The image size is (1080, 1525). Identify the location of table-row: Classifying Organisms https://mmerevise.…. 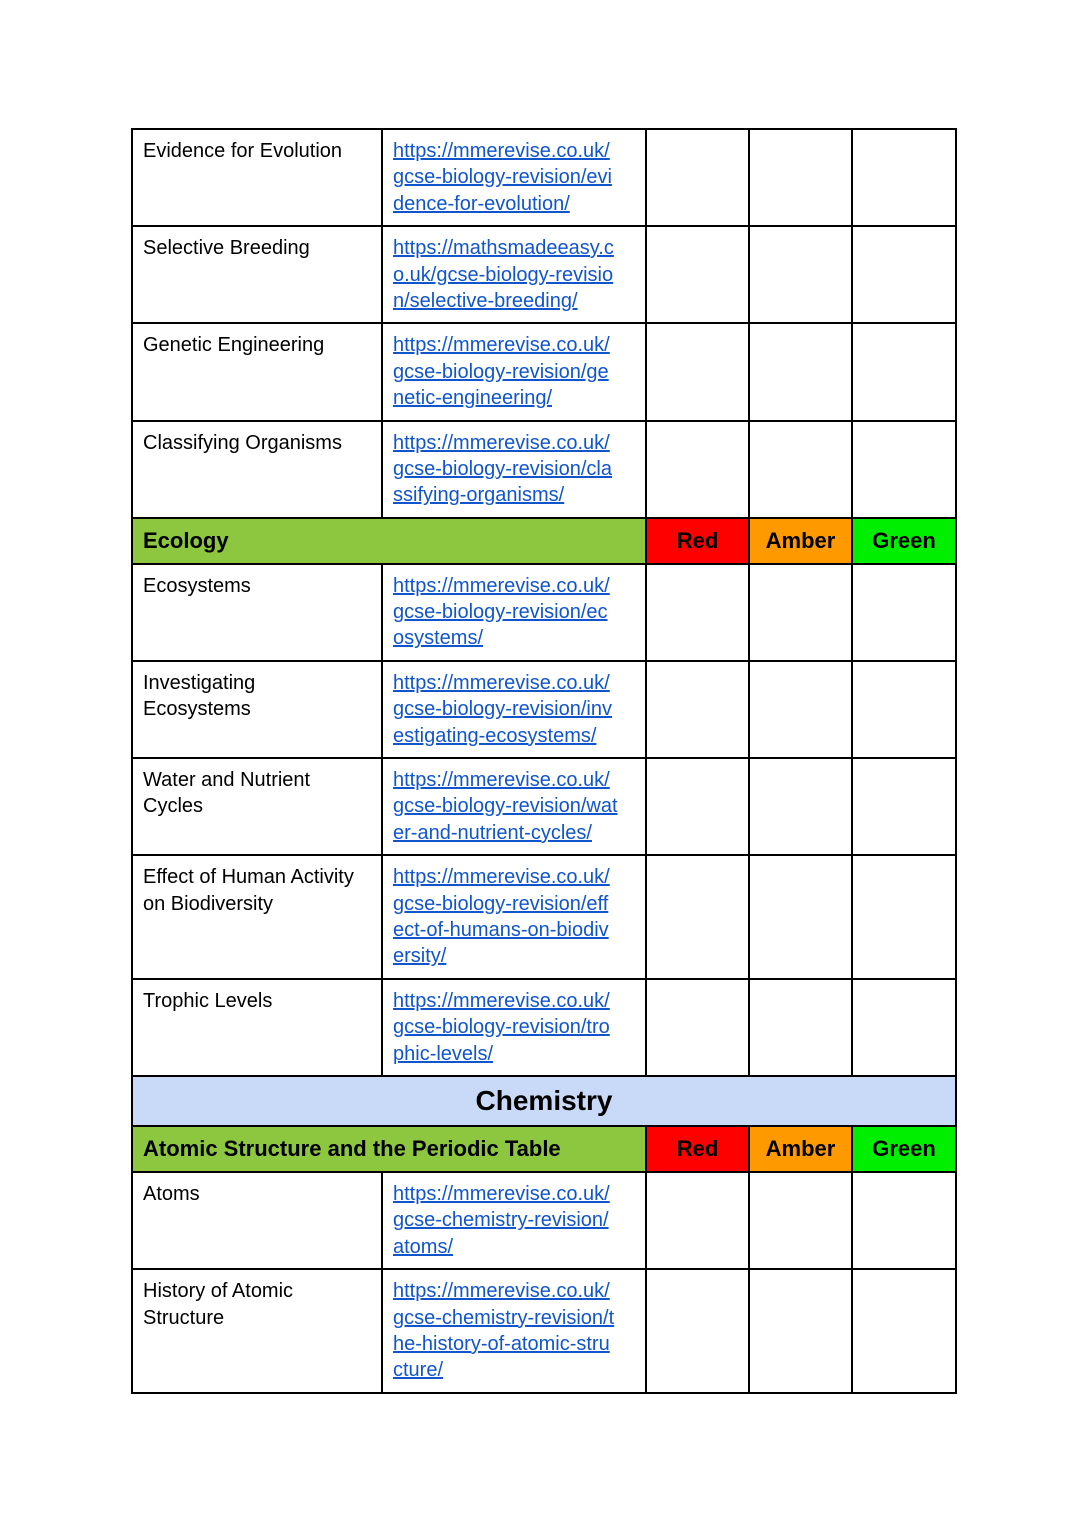
(544, 469).